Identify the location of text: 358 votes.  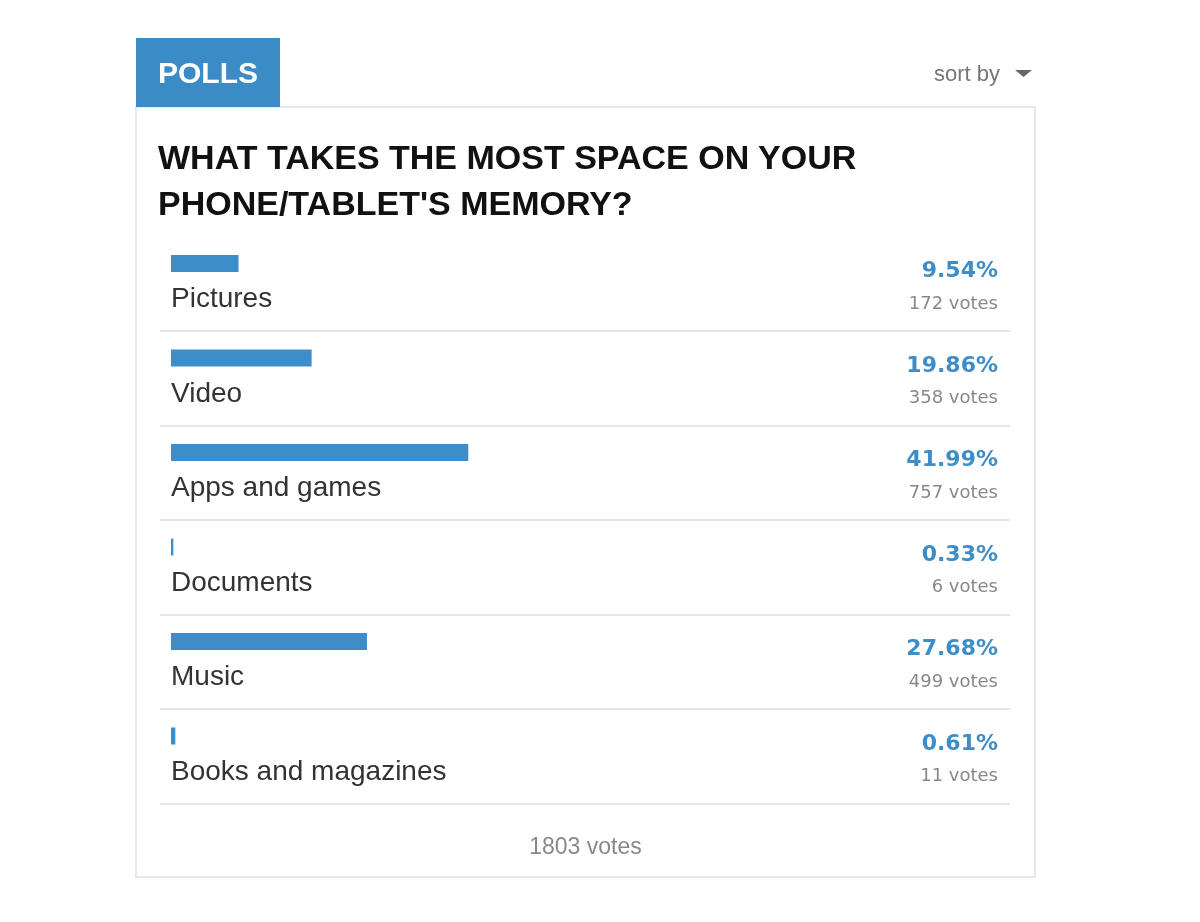
(953, 397).